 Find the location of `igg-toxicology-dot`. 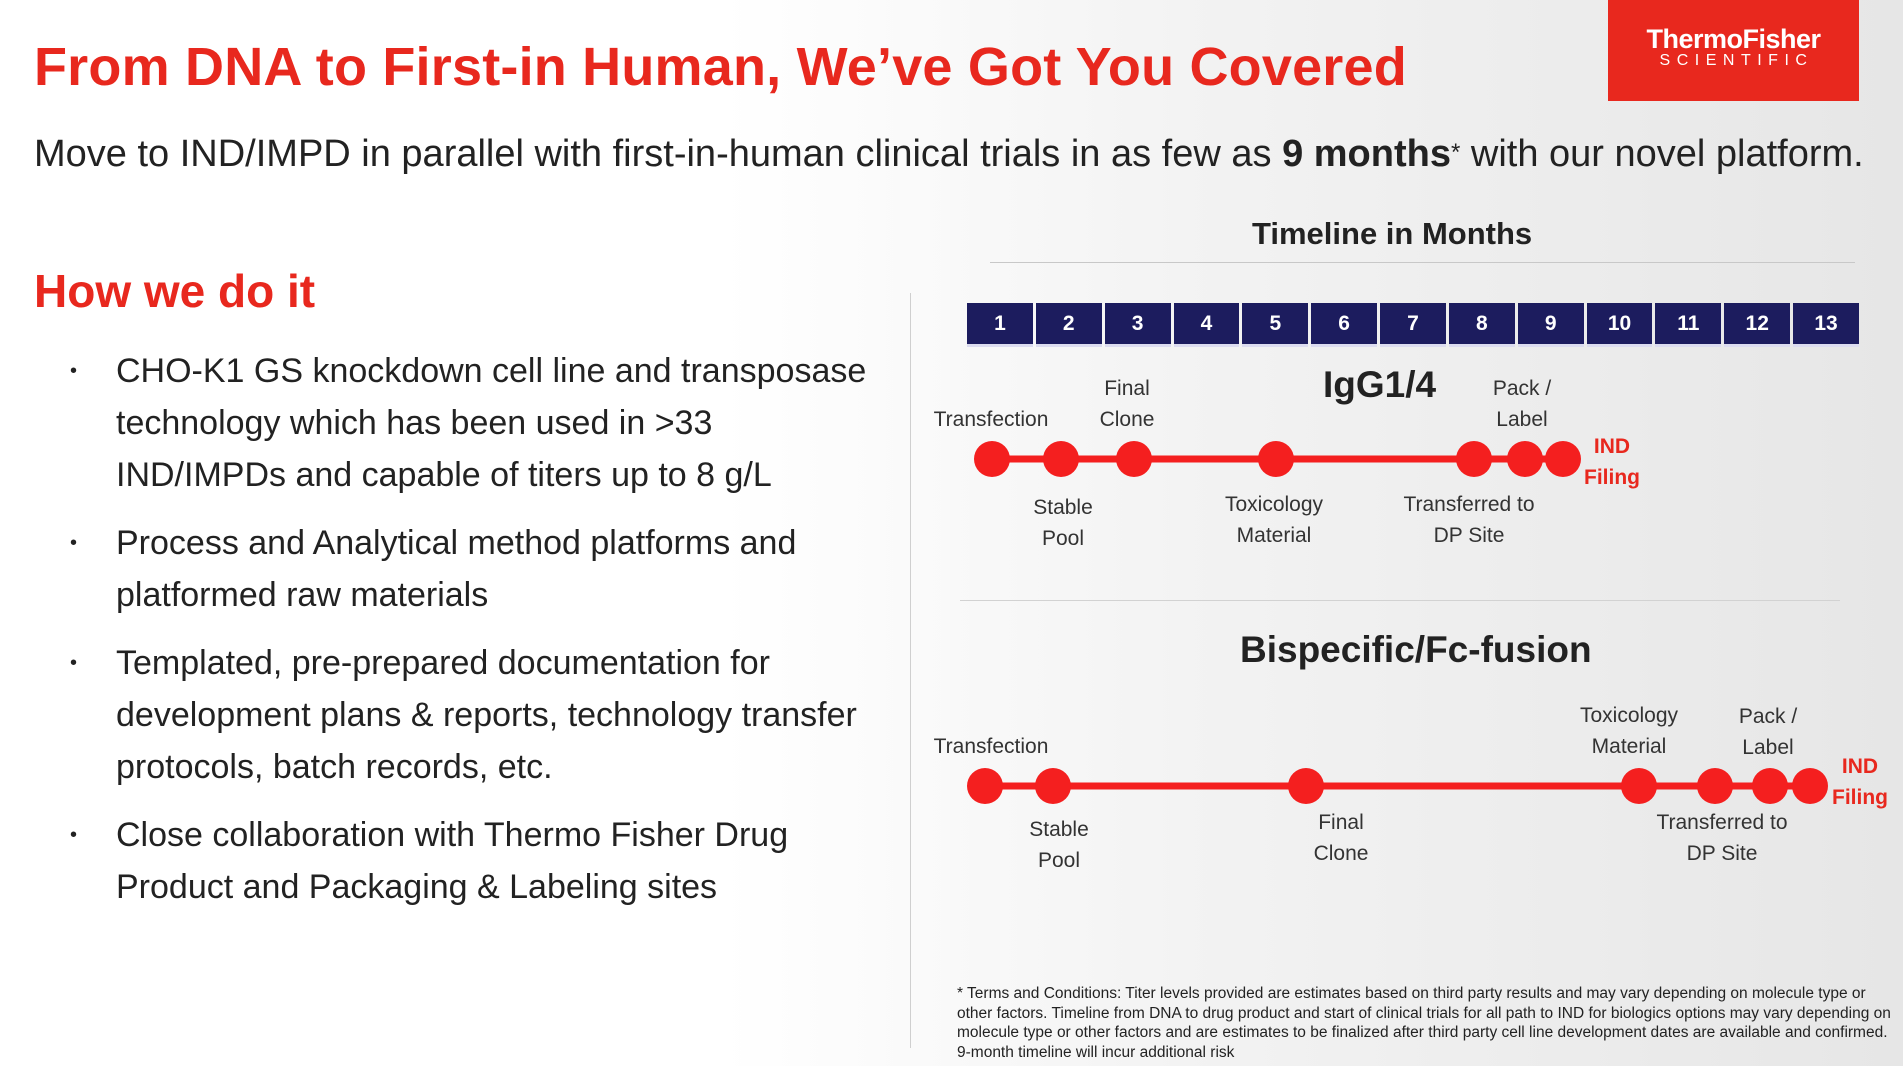

igg-toxicology-dot is located at coordinates (1276, 459).